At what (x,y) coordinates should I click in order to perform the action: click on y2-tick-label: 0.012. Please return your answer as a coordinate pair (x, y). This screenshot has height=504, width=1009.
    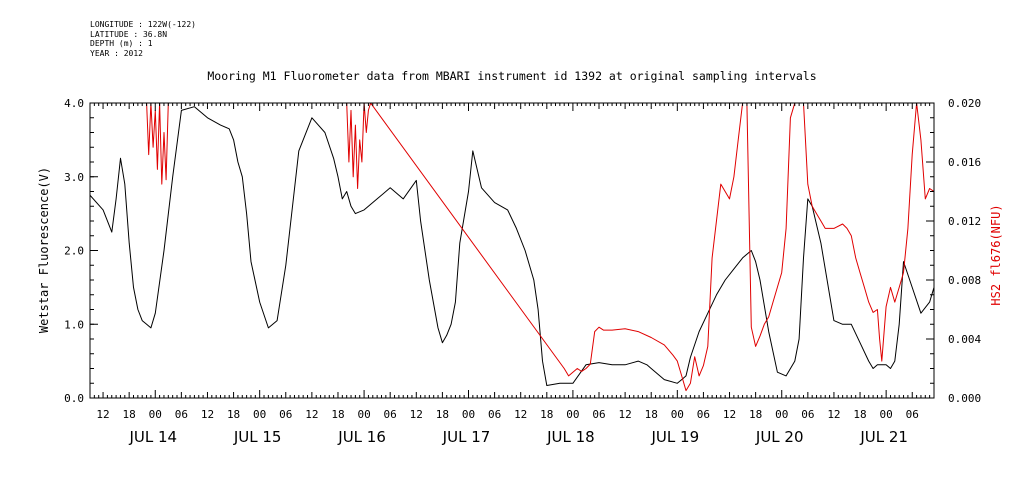
    Looking at the image, I should click on (964, 221).